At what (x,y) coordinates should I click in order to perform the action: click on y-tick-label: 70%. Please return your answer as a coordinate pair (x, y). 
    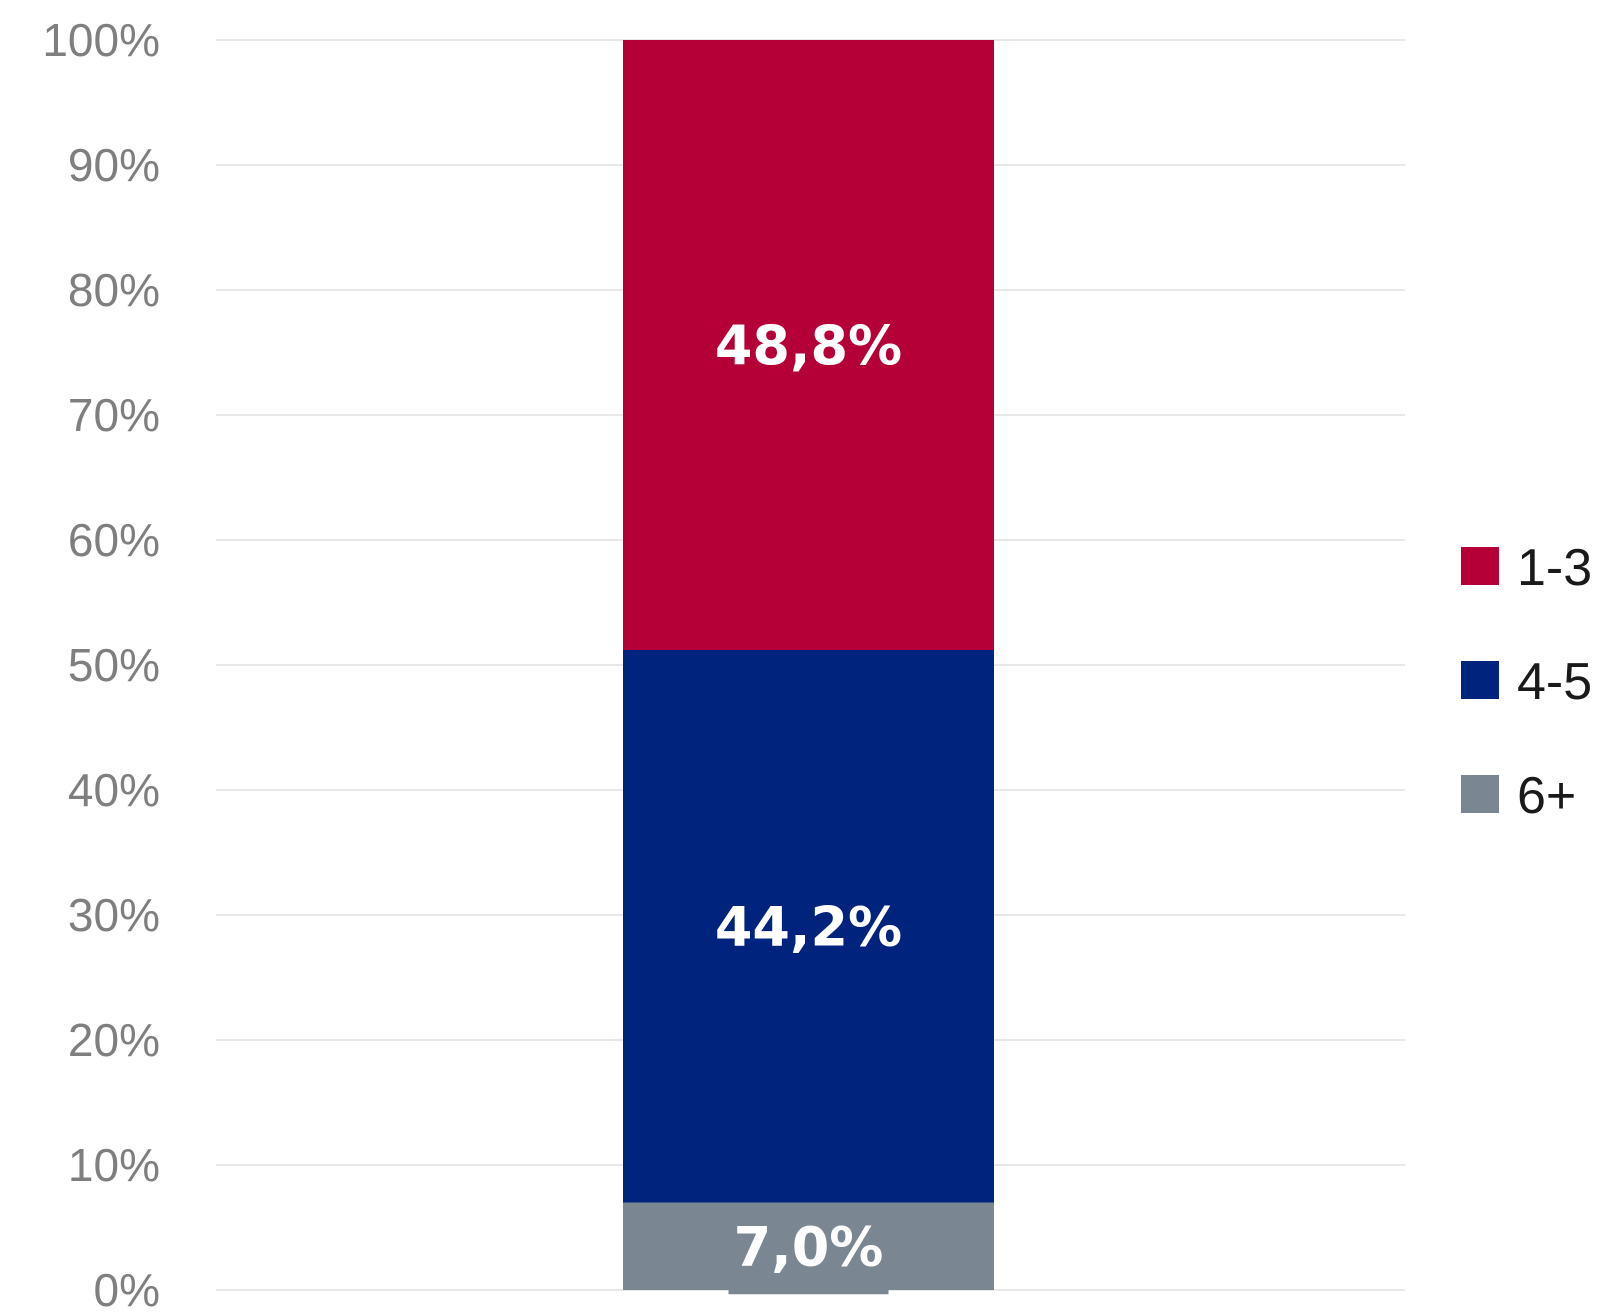
    Looking at the image, I should click on (114, 415).